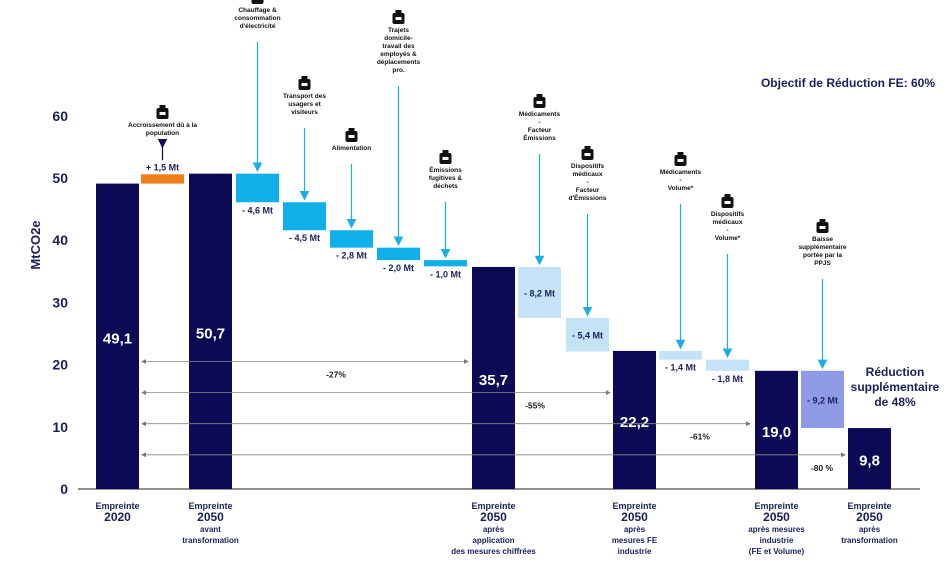  Describe the element at coordinates (777, 551) in the screenshot. I see `category-label: (FE et Volume)` at that location.